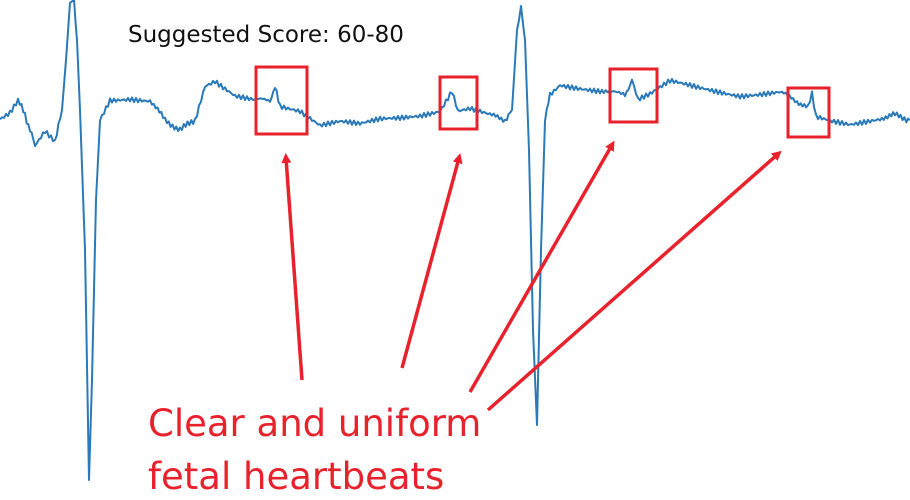  I want to click on annotation-line: fetal heartbeats, so click(296, 476).